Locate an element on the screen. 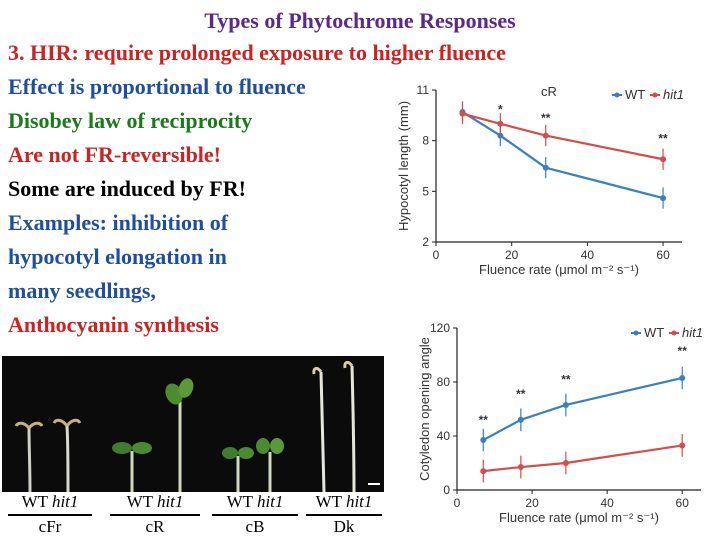 The image size is (720, 540). seedling-cfr-hit1 is located at coordinates (67, 455).